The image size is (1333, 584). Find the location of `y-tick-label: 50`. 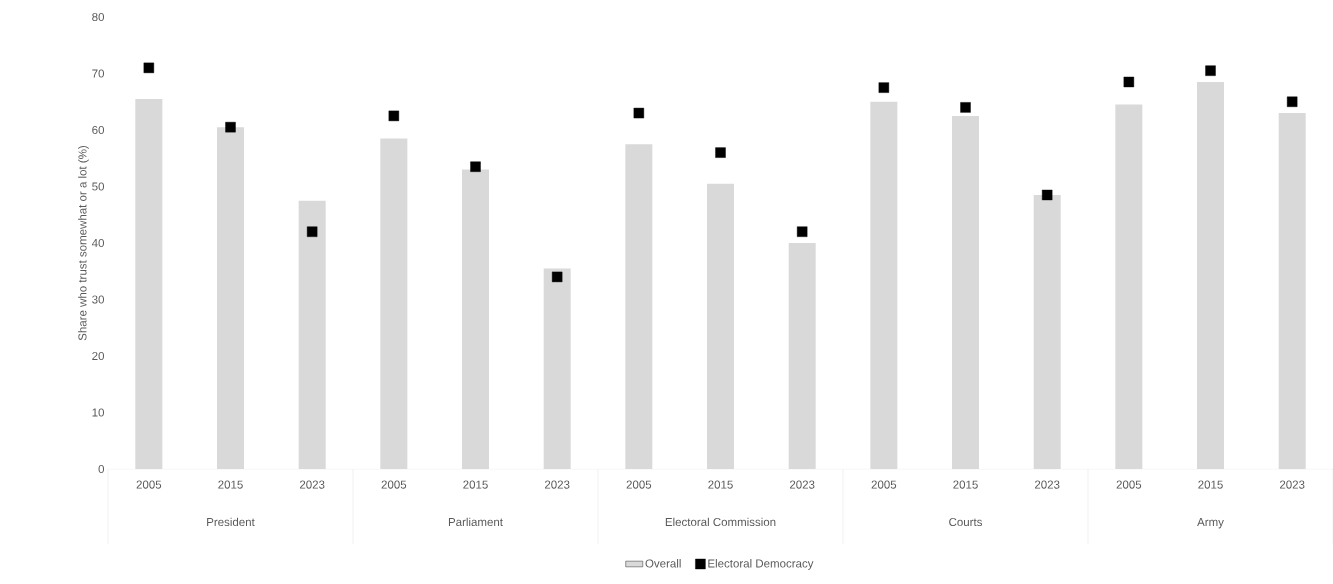

y-tick-label: 50 is located at coordinates (98, 186).